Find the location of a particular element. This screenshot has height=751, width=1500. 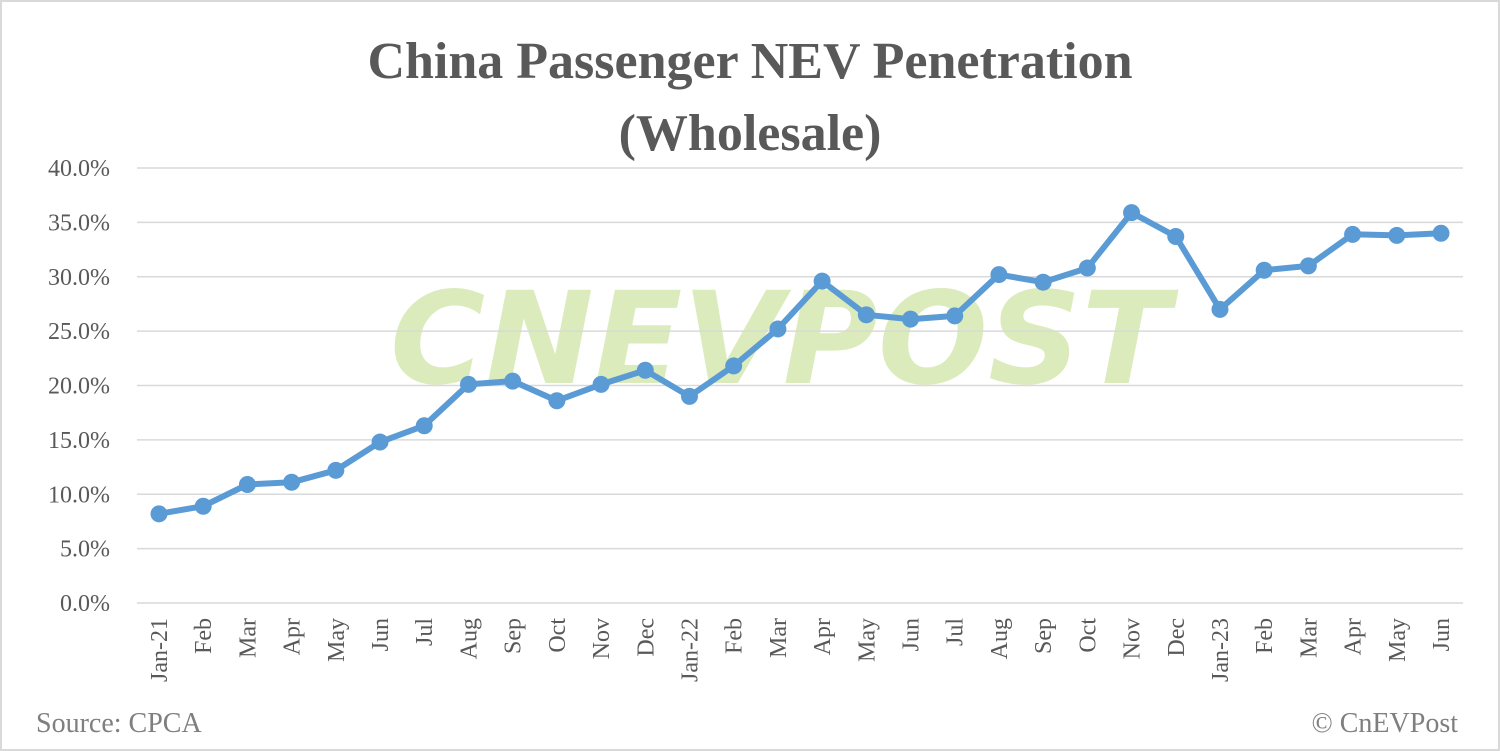

x-tick-label: Jan-21 is located at coordinates (160, 650).